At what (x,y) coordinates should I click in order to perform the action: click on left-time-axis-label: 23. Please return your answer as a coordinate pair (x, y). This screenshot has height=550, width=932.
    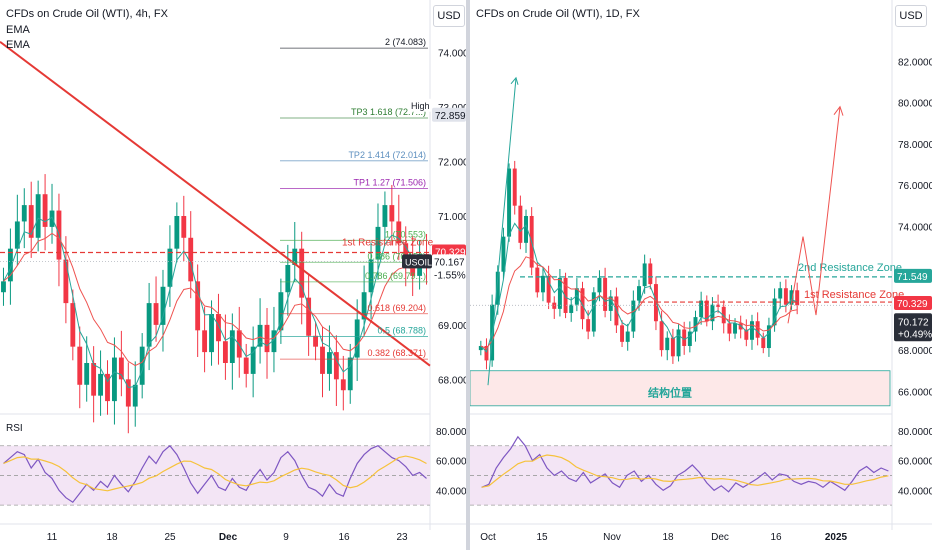
    Looking at the image, I should click on (402, 537).